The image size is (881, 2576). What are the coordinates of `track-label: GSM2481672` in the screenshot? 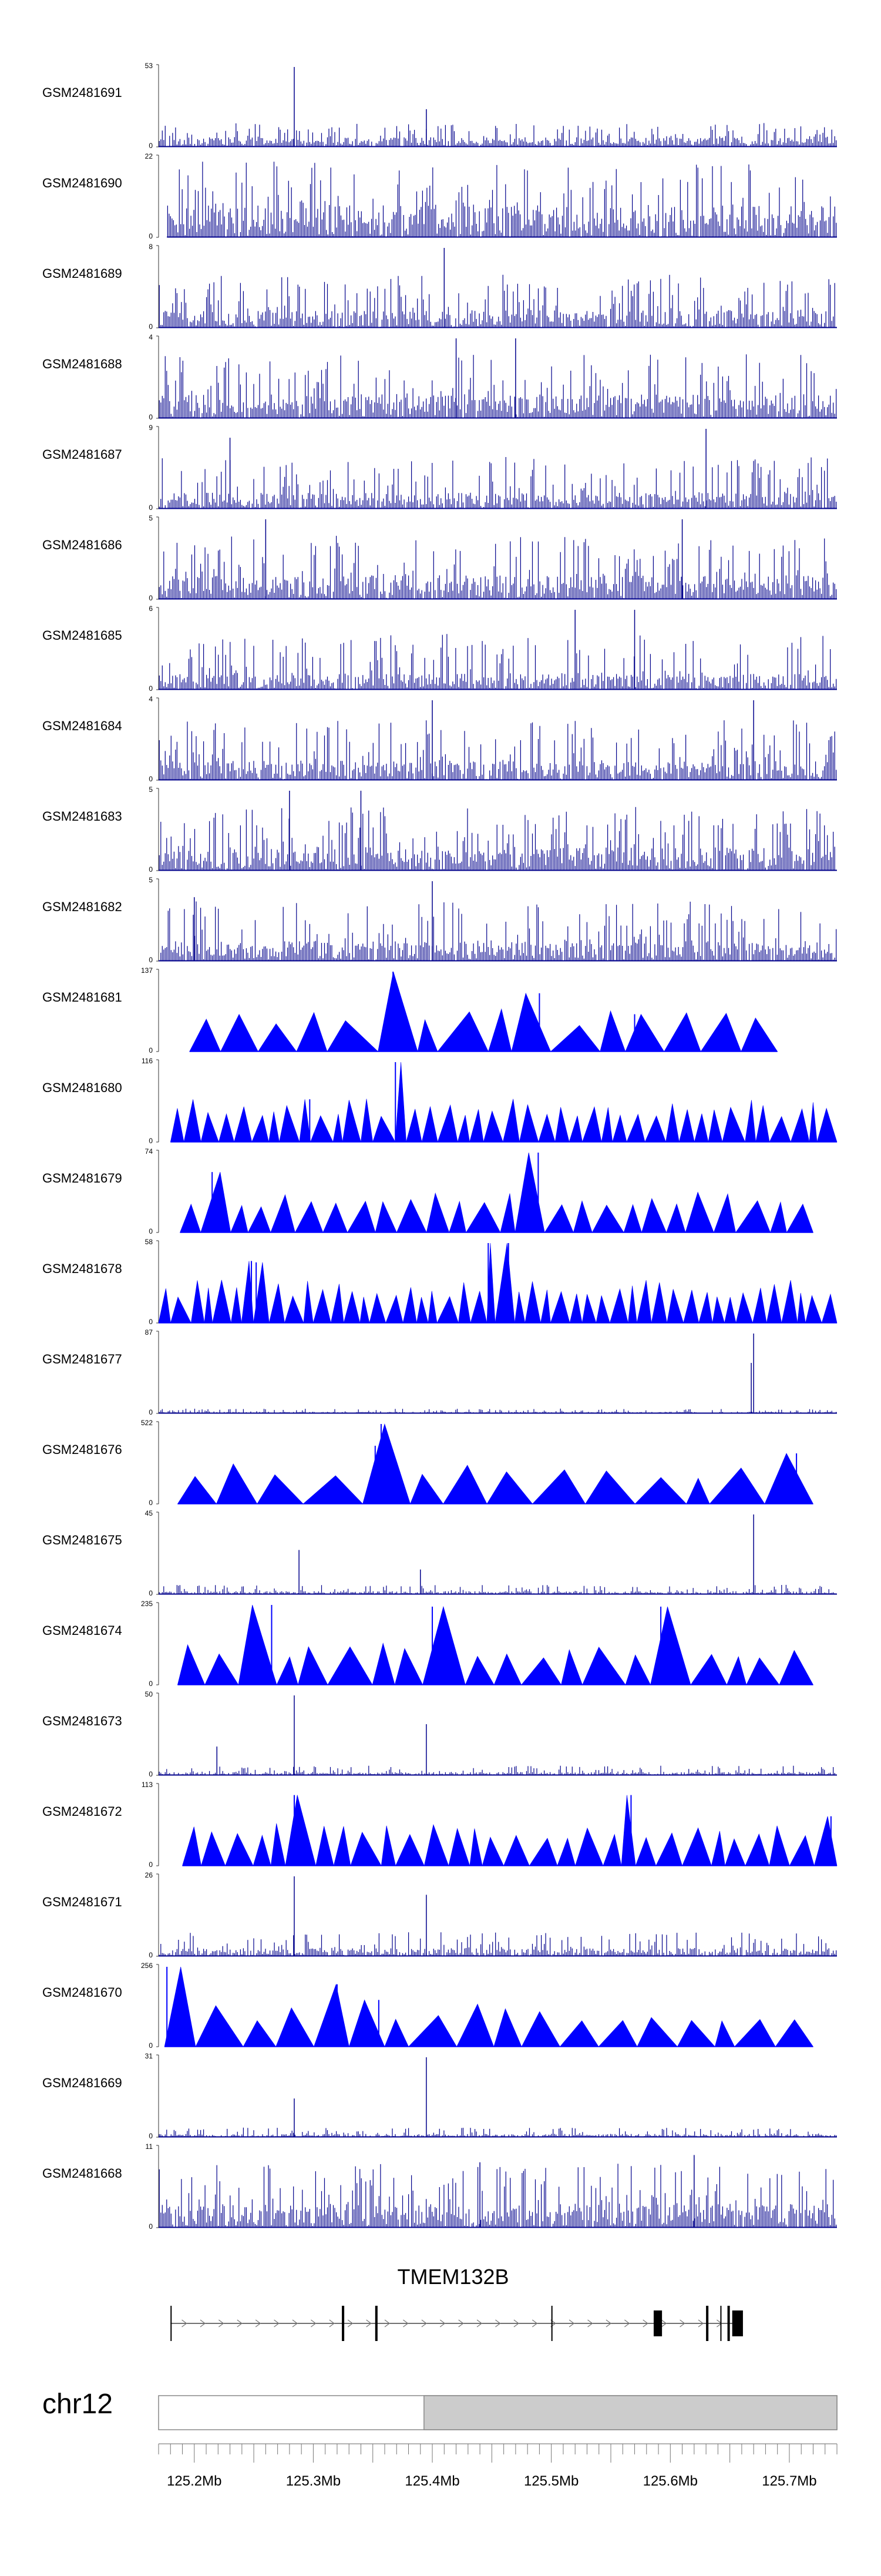 It's located at (82, 1811).